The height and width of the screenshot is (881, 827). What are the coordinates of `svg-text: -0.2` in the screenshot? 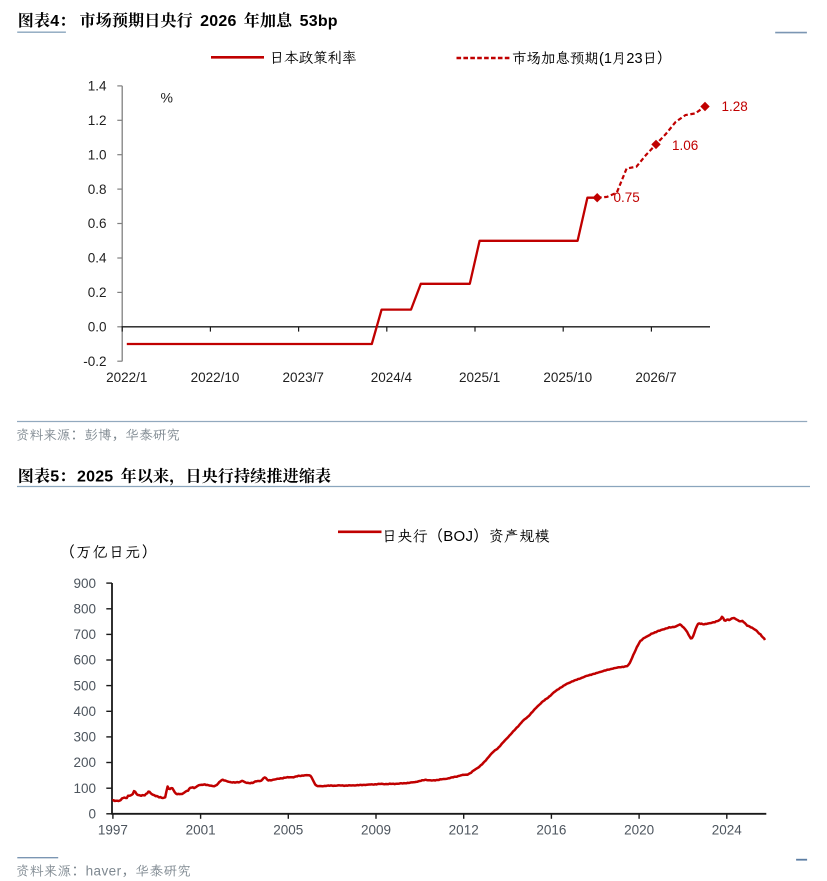 It's located at (94, 361).